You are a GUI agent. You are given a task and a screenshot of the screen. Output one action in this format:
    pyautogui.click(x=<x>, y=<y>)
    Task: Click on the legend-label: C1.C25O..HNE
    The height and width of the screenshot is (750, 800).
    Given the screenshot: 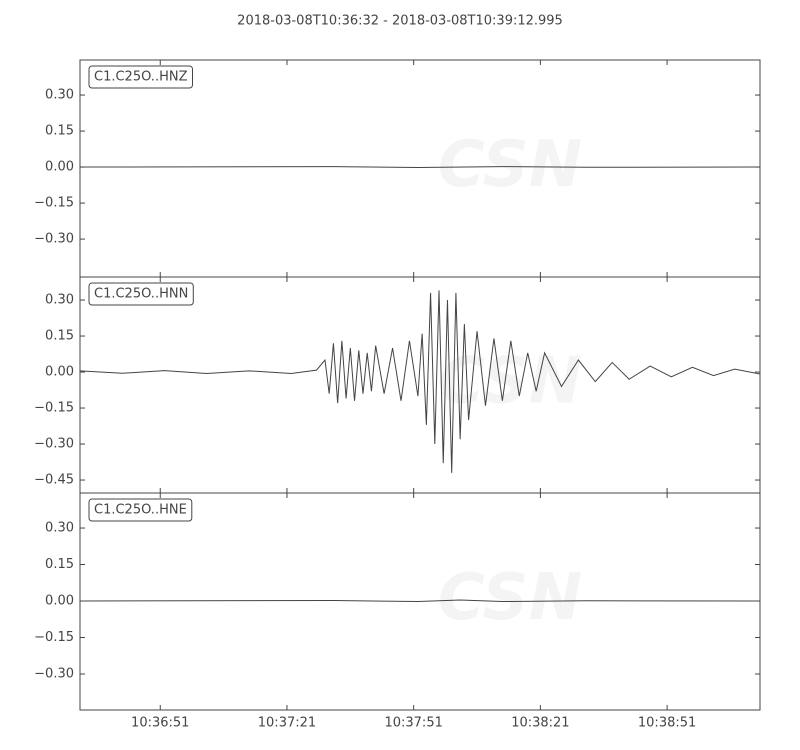 What is the action you would take?
    pyautogui.click(x=140, y=510)
    